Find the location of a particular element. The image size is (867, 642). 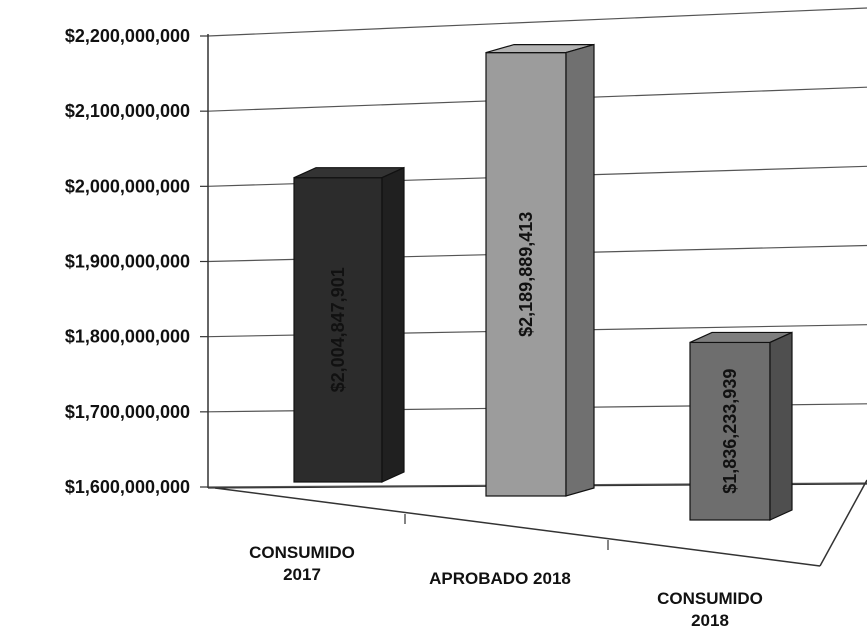

x-category-label: CONSUMIDO 2017 is located at coordinates (302, 563).